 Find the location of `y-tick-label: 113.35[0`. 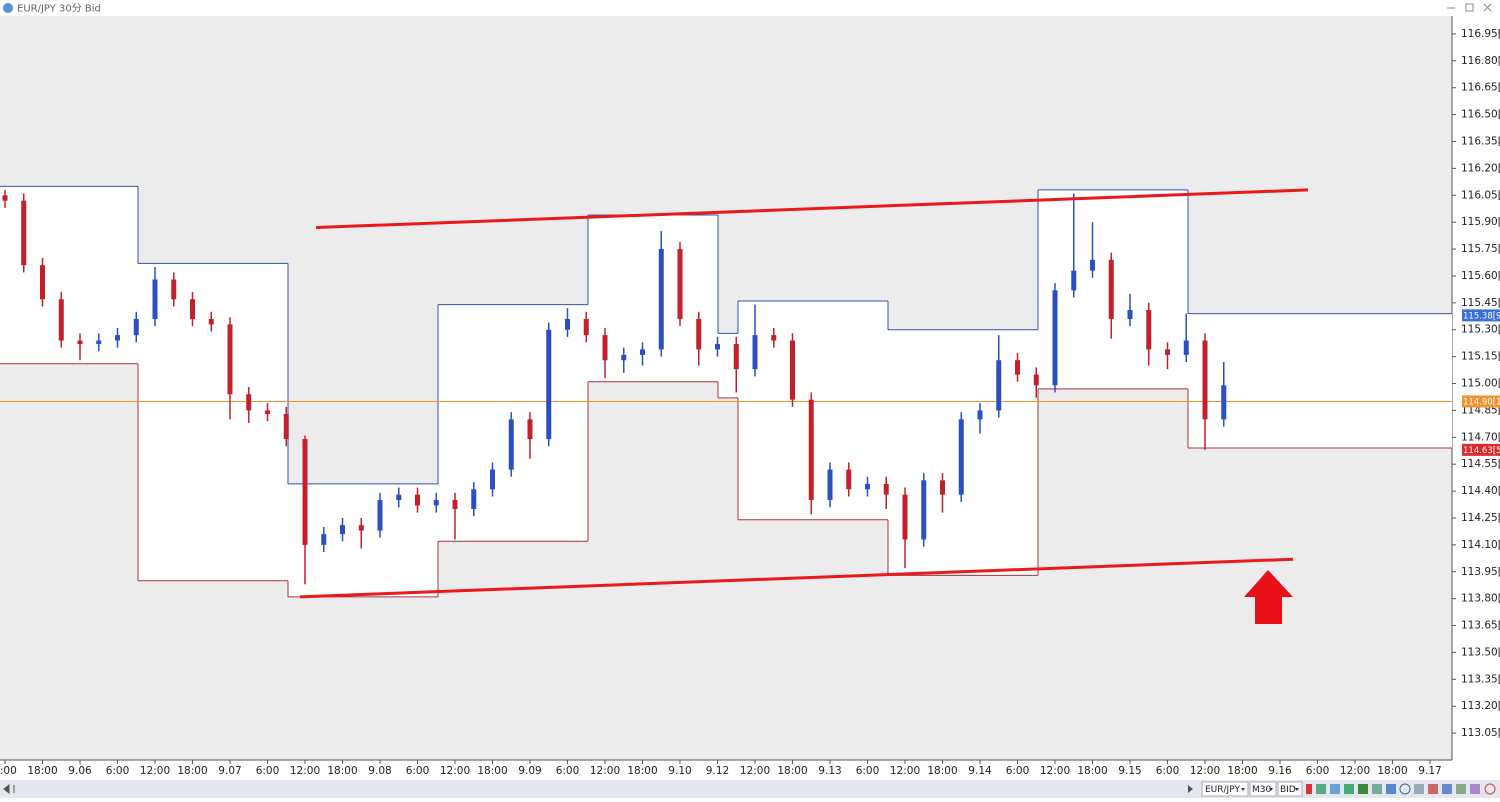

y-tick-label: 113.35[0 is located at coordinates (1480, 679).